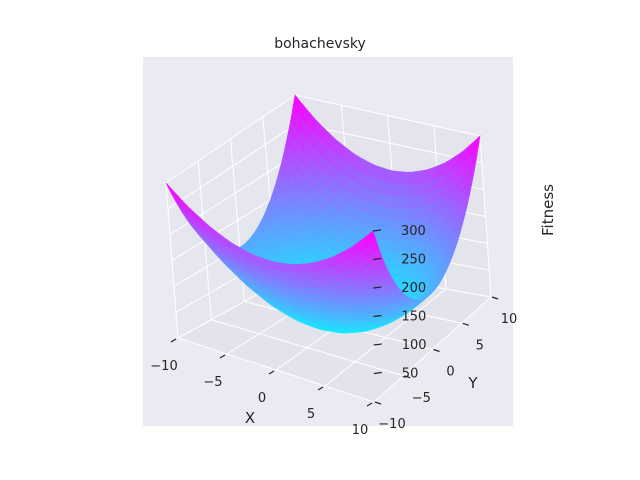 This screenshot has width=640, height=480. Describe the element at coordinates (414, 303) in the screenshot. I see `z-tick-labels: 50 100 150 200 250 300` at that location.